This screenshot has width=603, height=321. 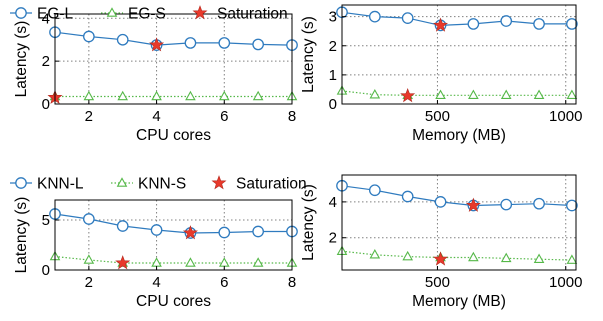 What do you see at coordinates (333, 75) in the screenshot?
I see `y-tick-label: 1` at bounding box center [333, 75].